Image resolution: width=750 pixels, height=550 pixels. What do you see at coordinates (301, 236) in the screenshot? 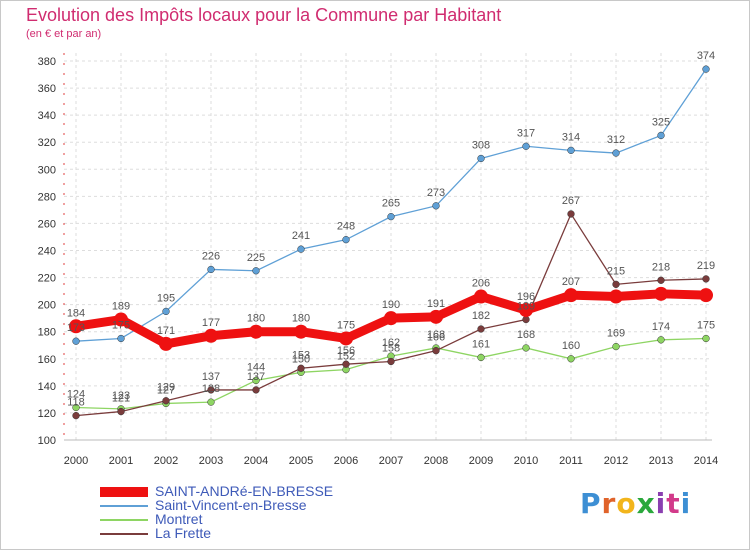
I see `data-label-saint-vincent-en-bresse: 241` at bounding box center [301, 236].